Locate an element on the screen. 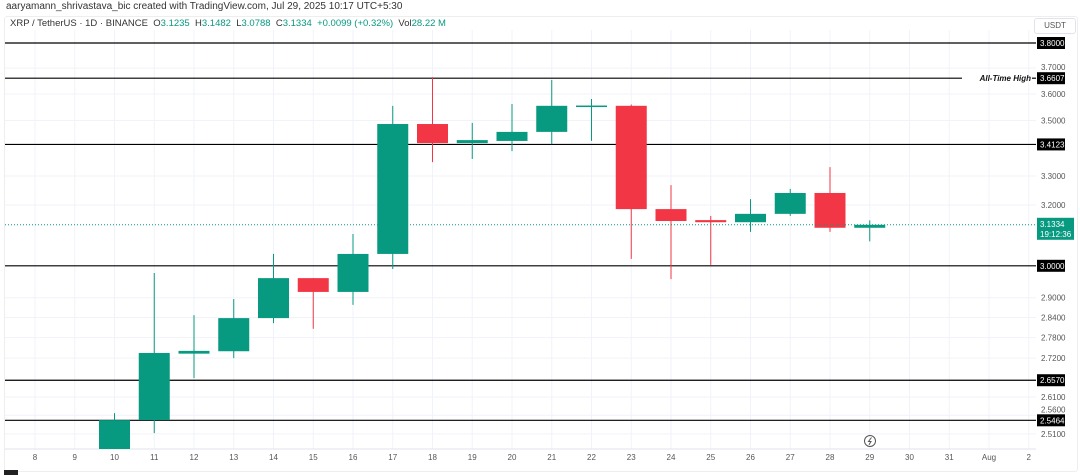 Image resolution: width=1080 pixels, height=475 pixels. tradingview-logo is located at coordinates (11, 472).